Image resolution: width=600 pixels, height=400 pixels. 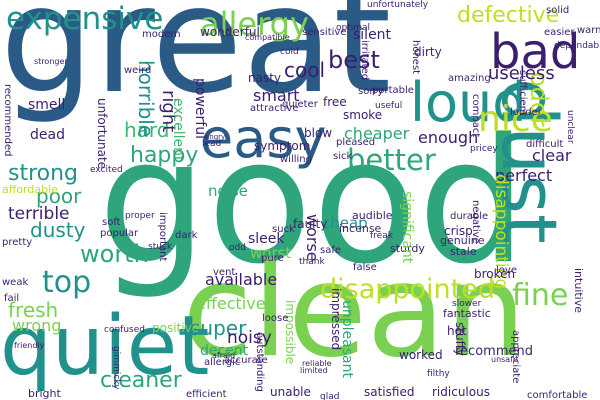 I want to click on word-effective: effective, so click(x=231, y=303).